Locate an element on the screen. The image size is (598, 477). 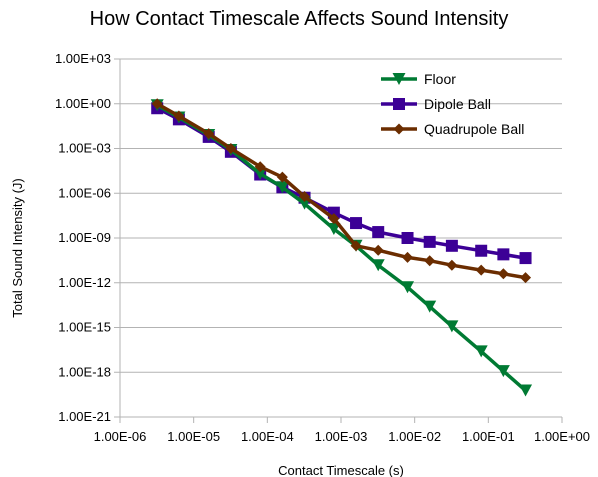
y-tick-label: 1.00E+00 is located at coordinates (83, 103).